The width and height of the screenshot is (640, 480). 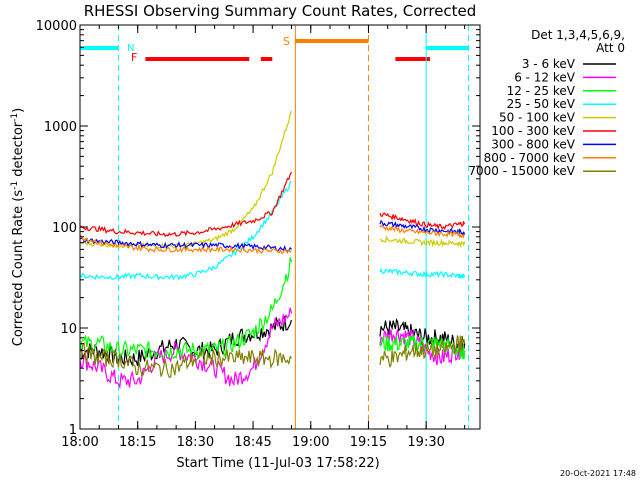 What do you see at coordinates (277, 463) in the screenshot?
I see `x-axis-label: Start Time (11-Jul-03 17:58:22)` at bounding box center [277, 463].